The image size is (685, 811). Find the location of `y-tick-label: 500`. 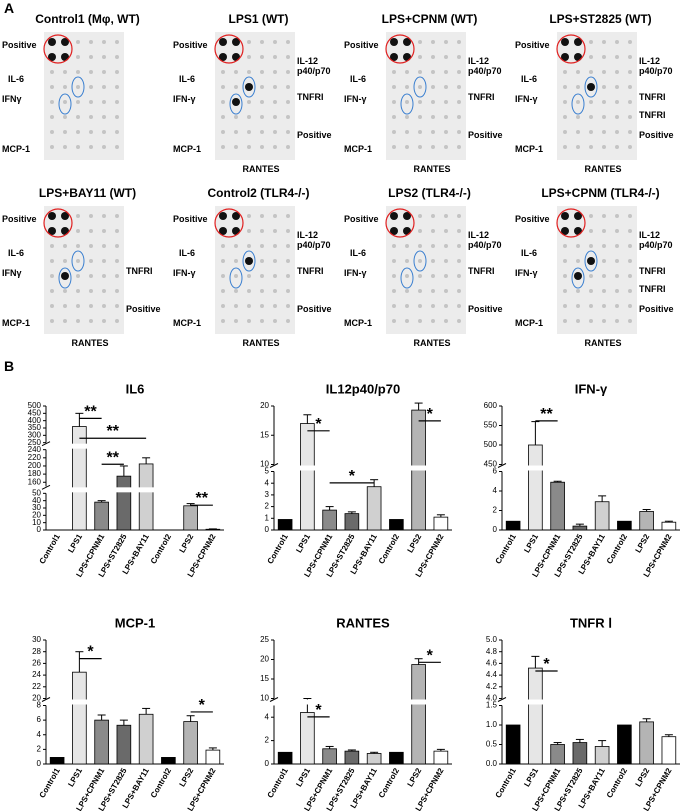

y-tick-label: 500 is located at coordinates (491, 444).